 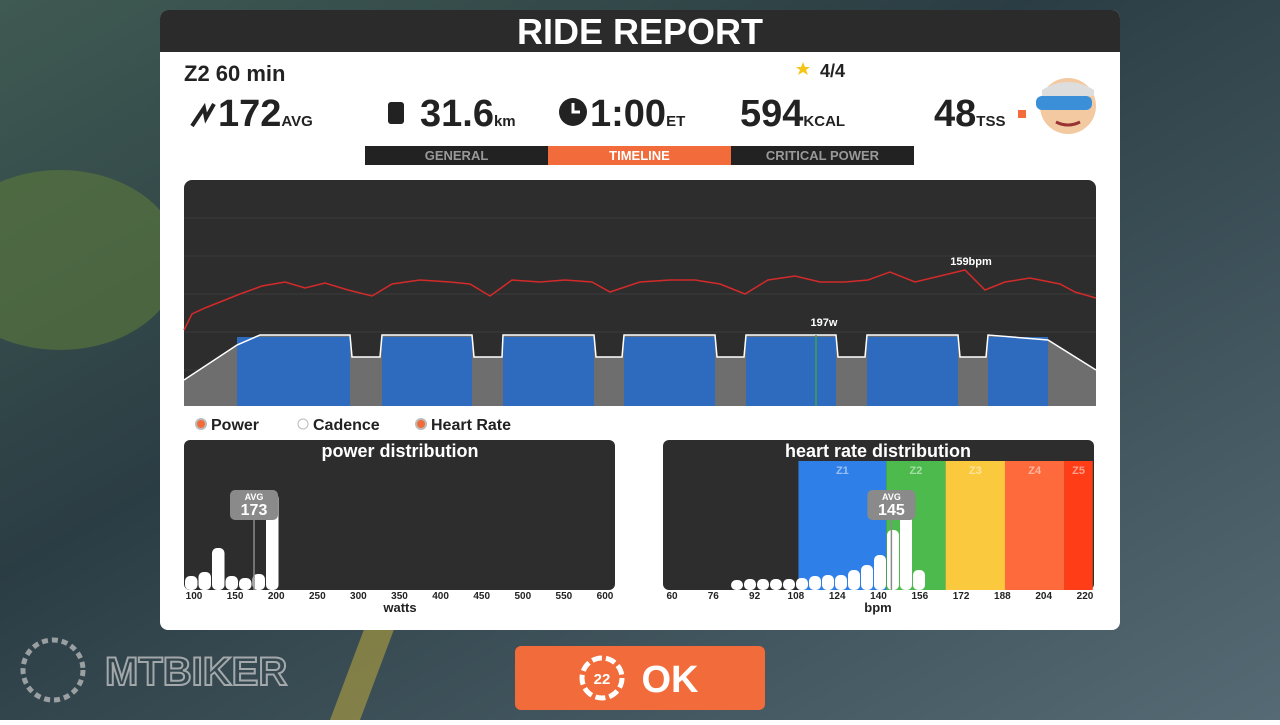 I want to click on ok-button, so click(x=640, y=678).